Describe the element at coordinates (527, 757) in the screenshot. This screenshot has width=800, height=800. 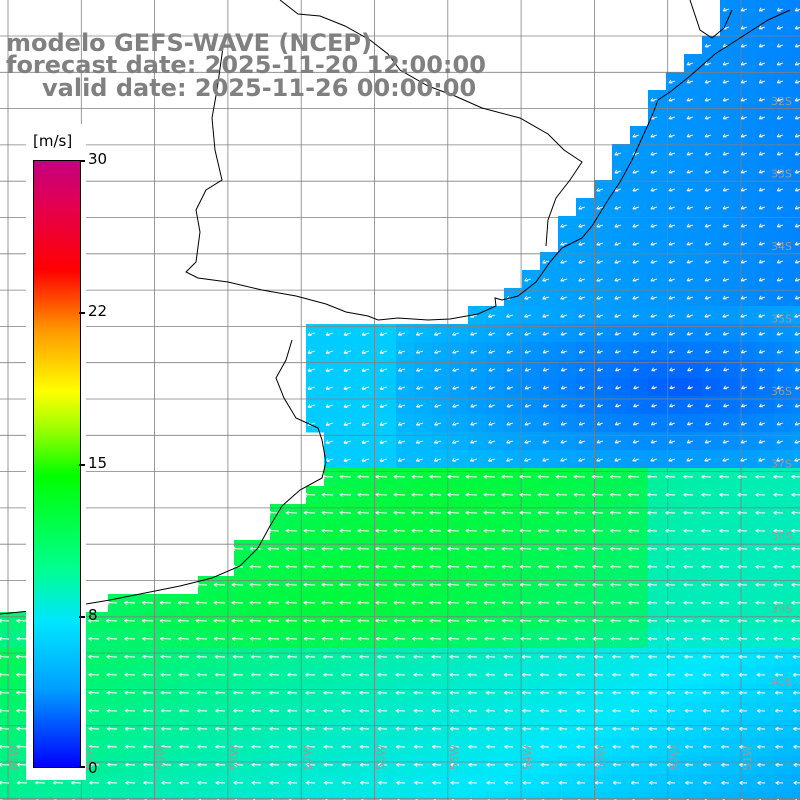
I see `longitude-label: 54W` at that location.